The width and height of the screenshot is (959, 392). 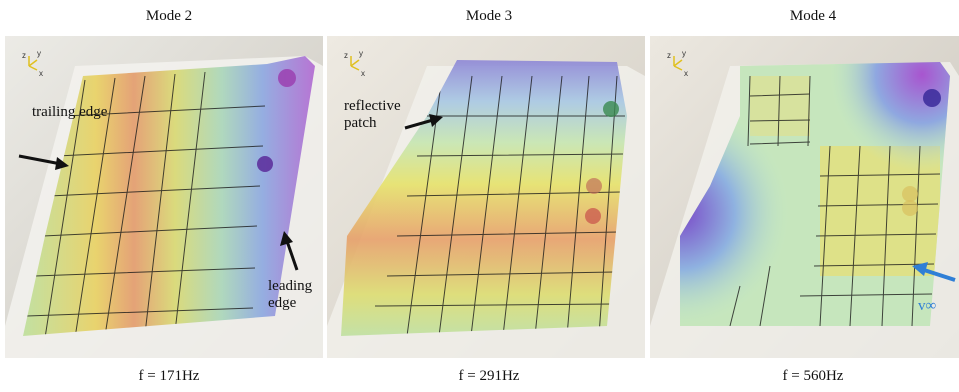 I want to click on mode-4-frequency: f = 560Hz, so click(x=813, y=376).